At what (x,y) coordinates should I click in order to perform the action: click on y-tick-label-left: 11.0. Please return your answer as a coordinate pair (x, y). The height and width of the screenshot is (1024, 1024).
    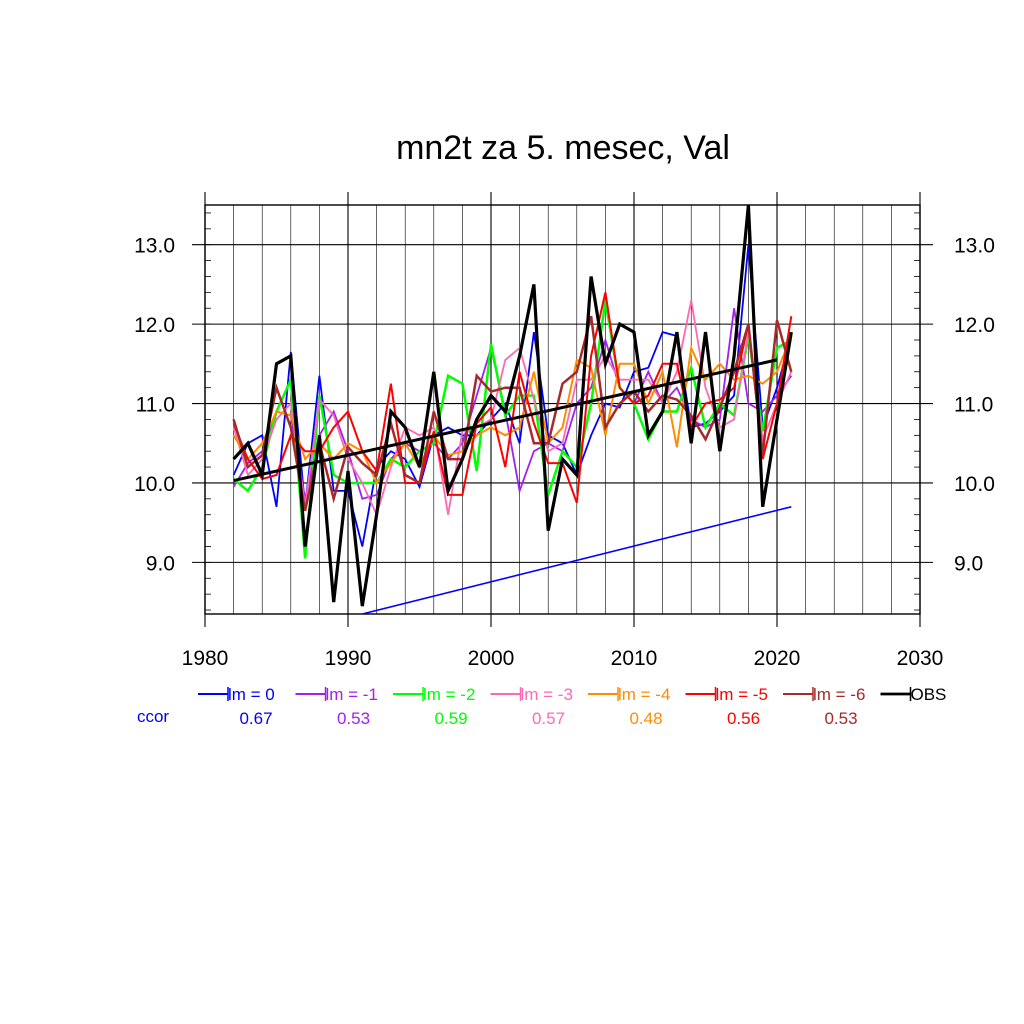
    Looking at the image, I should click on (155, 405).